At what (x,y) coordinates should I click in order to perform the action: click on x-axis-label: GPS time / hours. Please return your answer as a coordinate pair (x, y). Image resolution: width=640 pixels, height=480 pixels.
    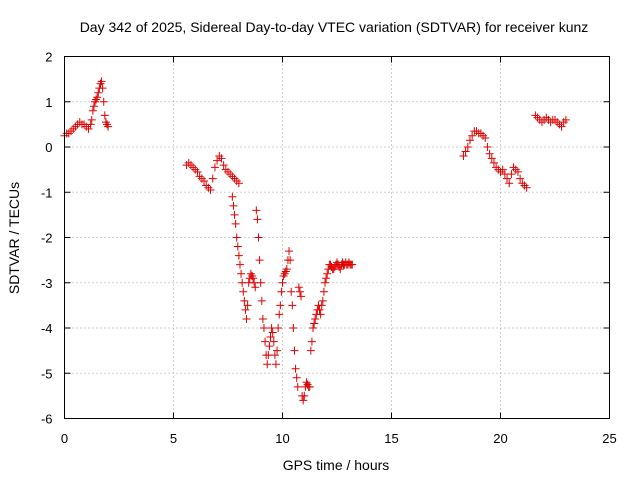
    Looking at the image, I should click on (336, 465).